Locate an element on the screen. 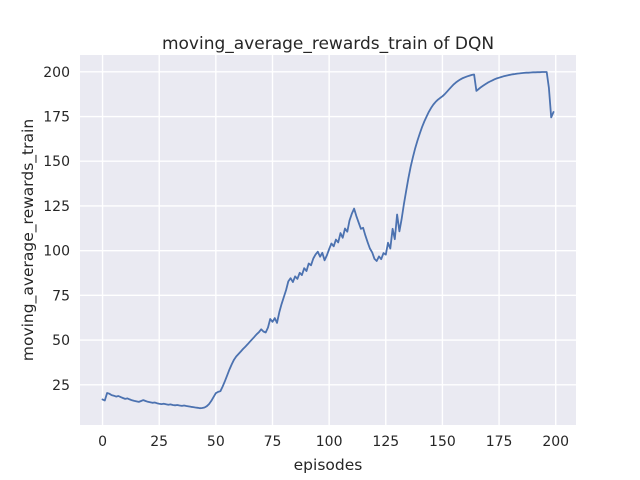 This screenshot has width=640, height=480. y-tick-label: 175 is located at coordinates (56, 118).